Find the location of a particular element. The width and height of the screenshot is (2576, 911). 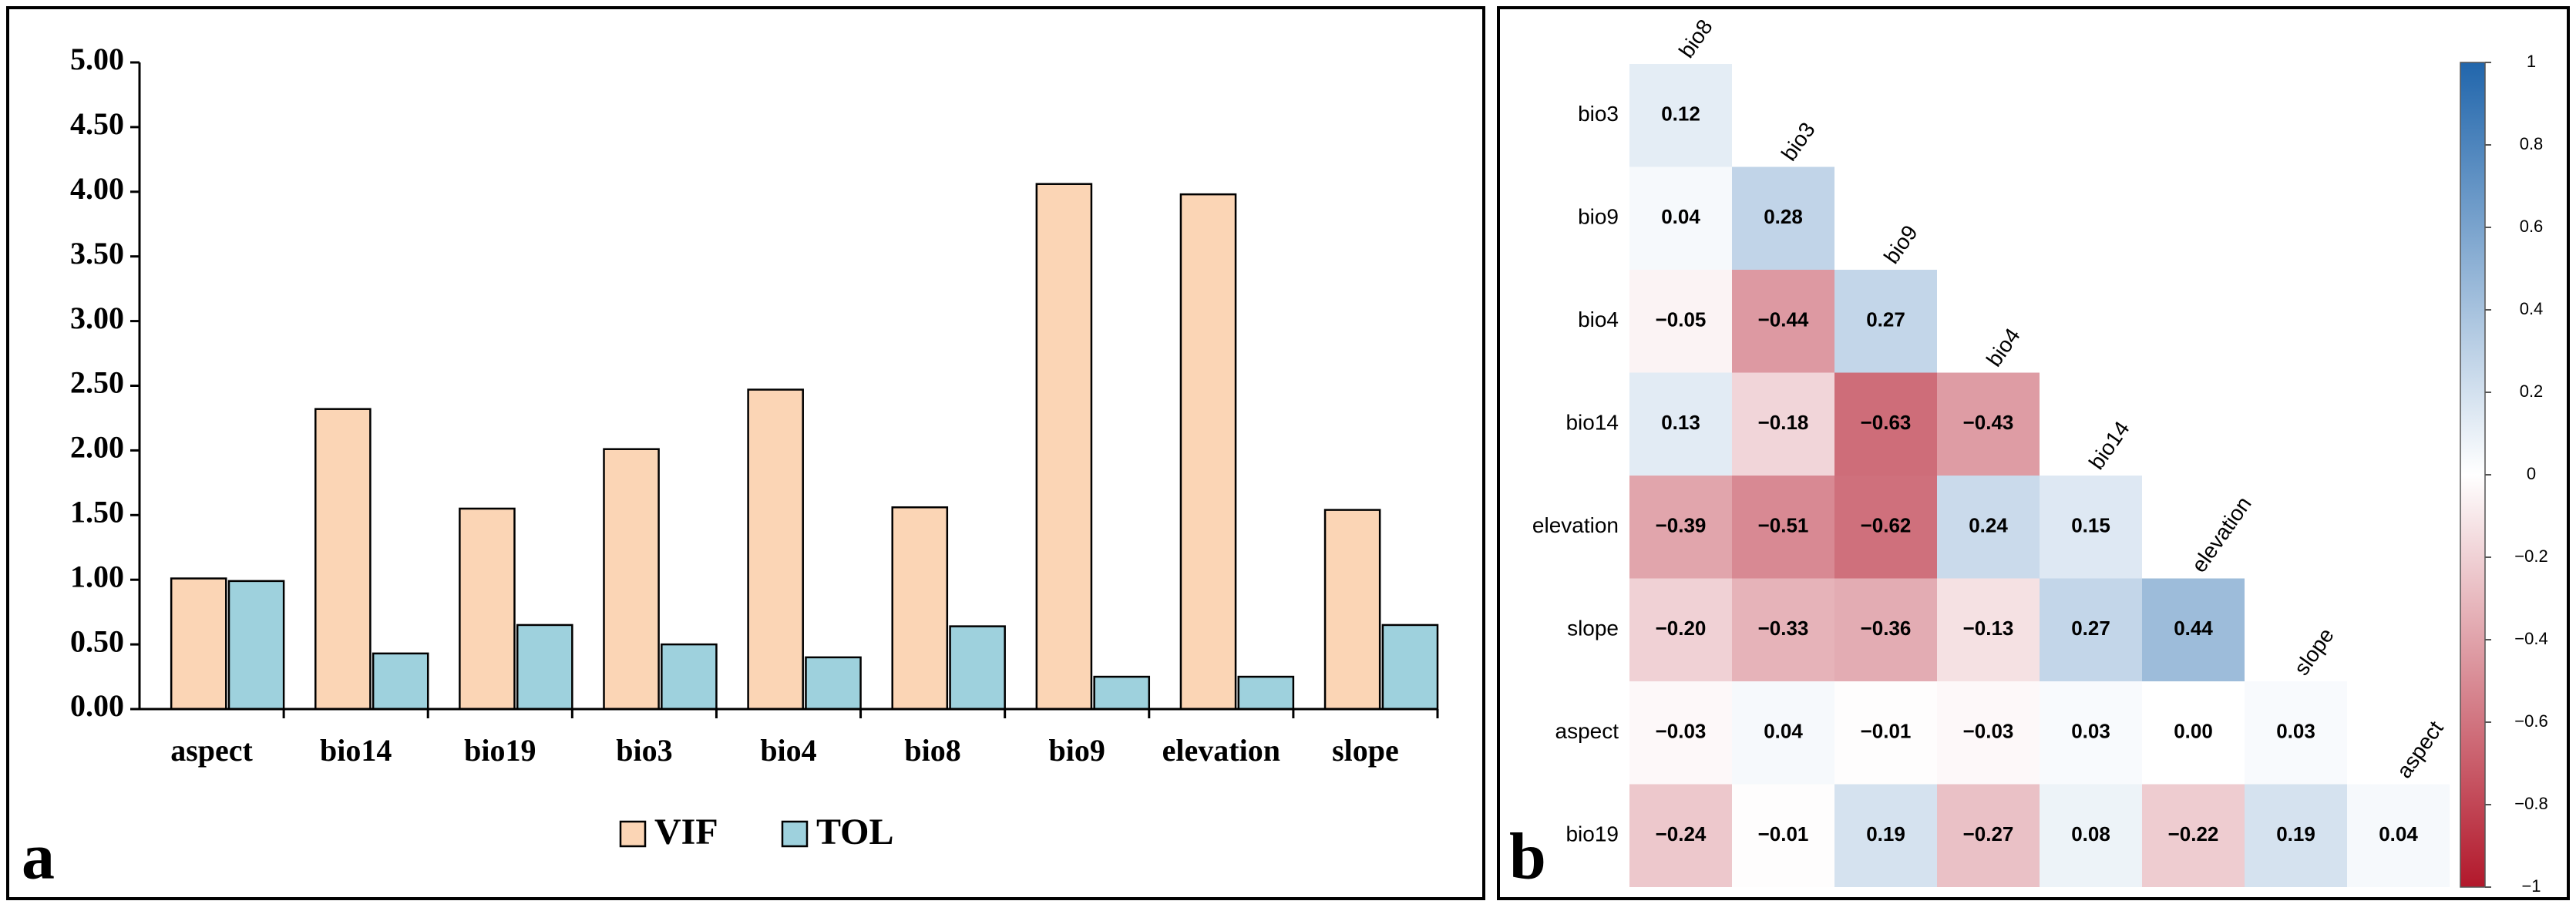

y-tick-label: 1.50 is located at coordinates (97, 511).